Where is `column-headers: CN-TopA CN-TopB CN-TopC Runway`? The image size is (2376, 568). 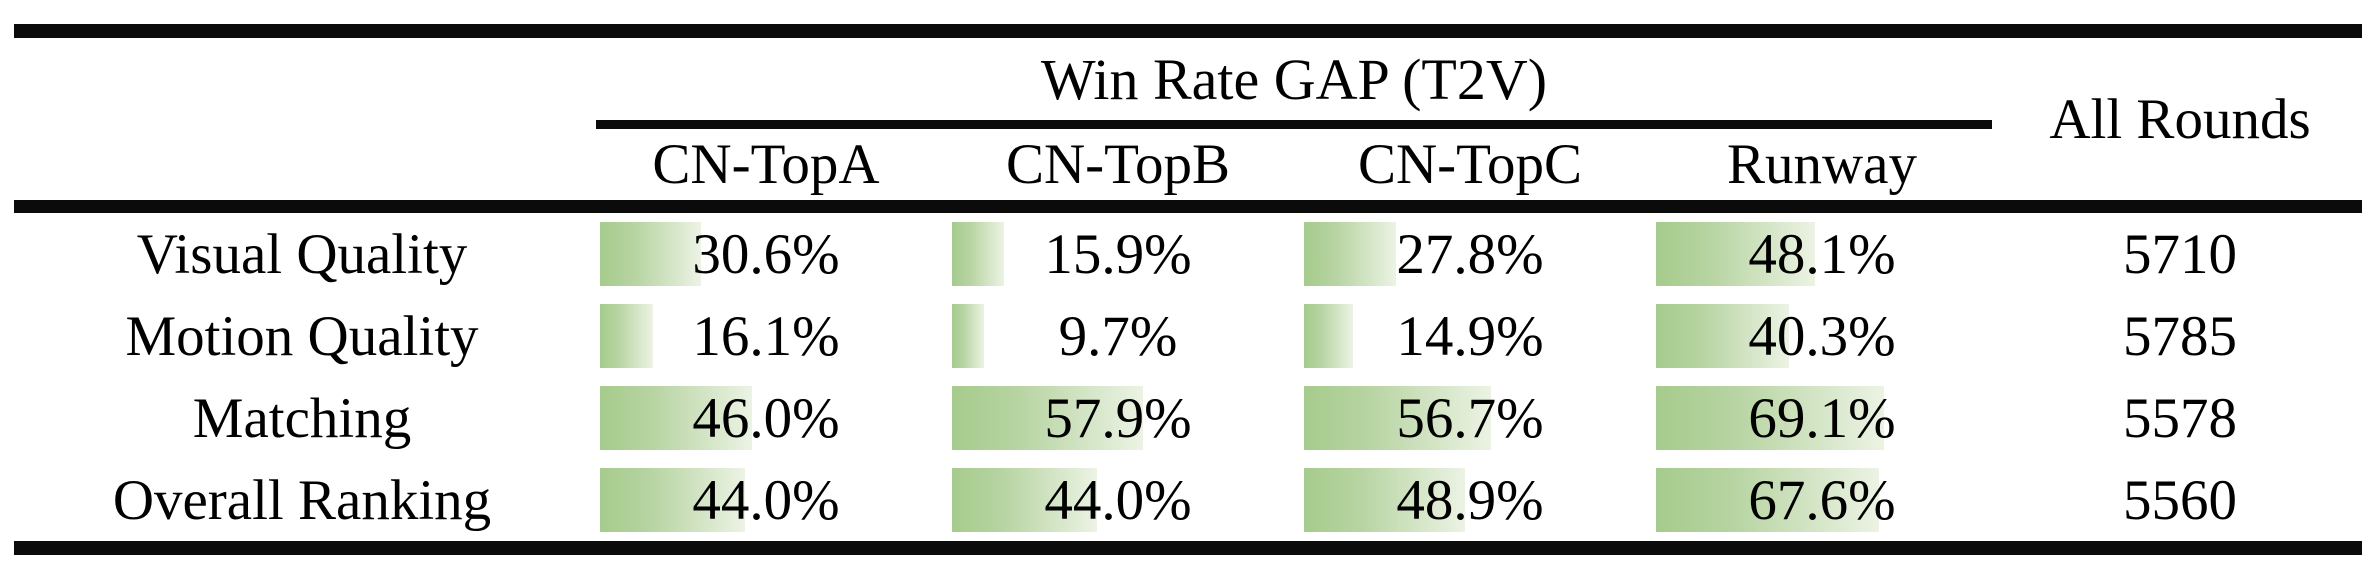
column-headers: CN-TopA CN-TopB CN-TopC Runway is located at coordinates (1294, 164).